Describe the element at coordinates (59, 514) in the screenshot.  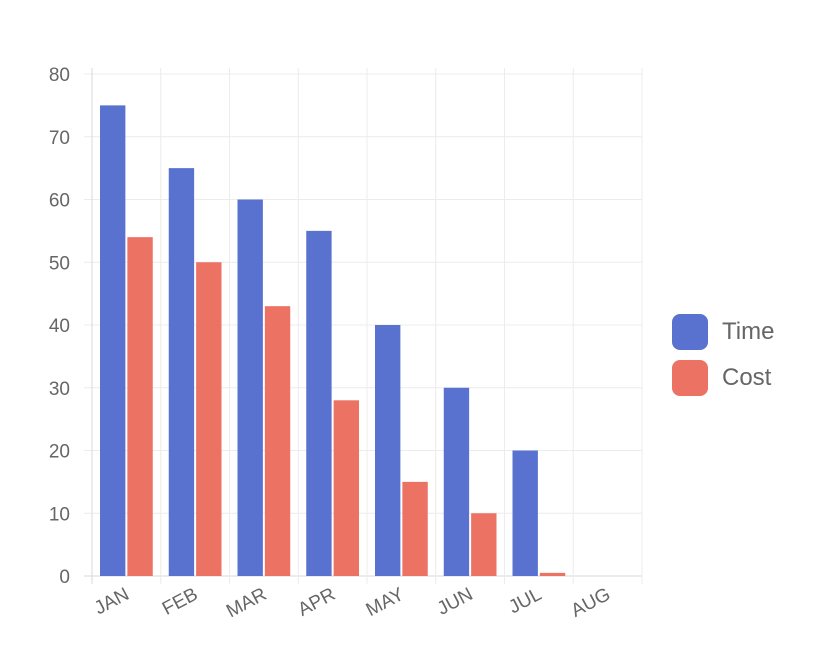
I see `y-tick-label: 10` at that location.